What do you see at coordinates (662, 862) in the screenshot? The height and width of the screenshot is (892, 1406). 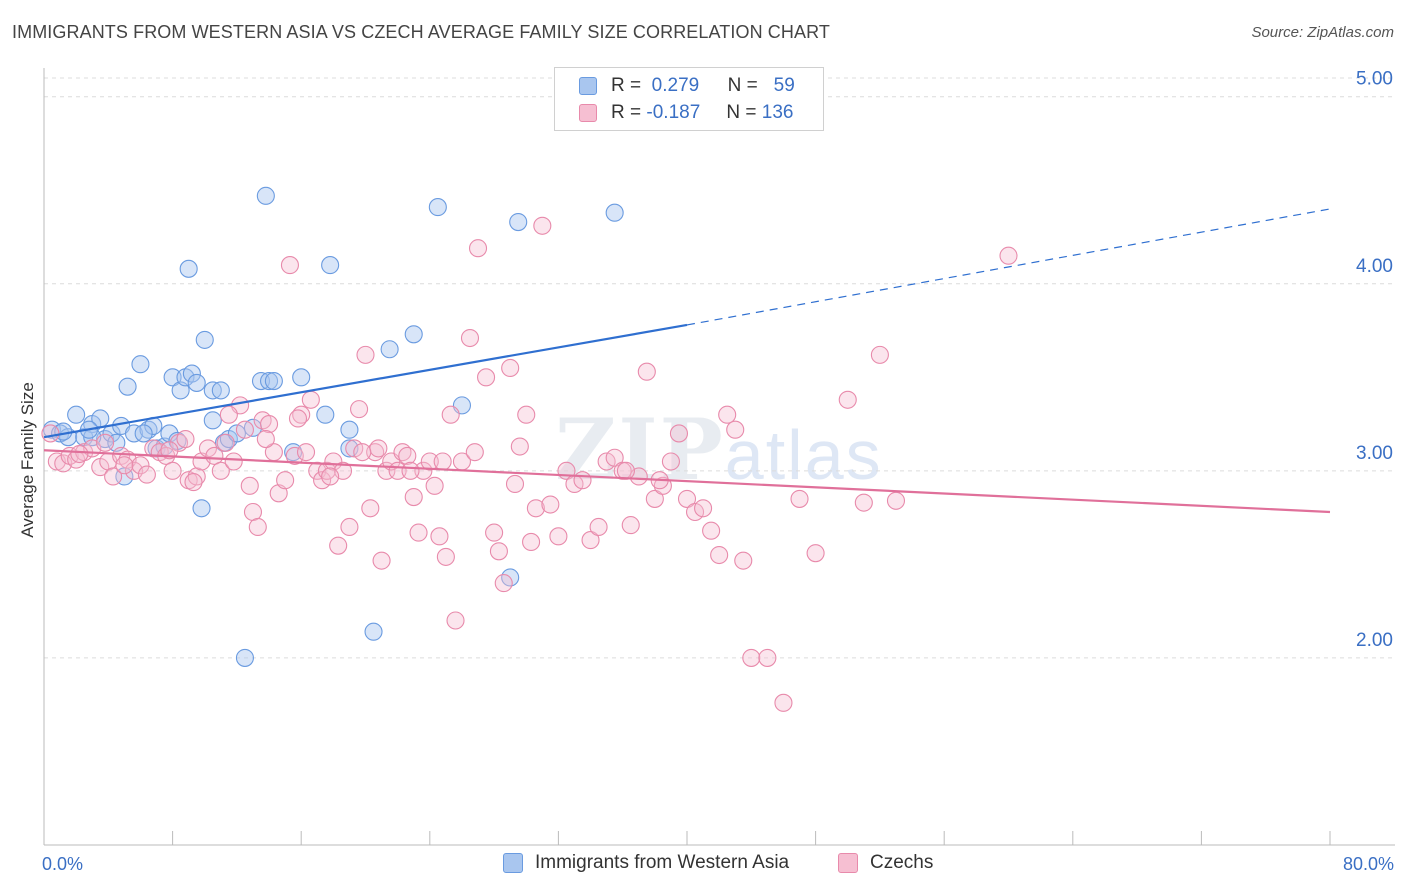 I see `bottom-legend-label-western-asia: Immigrants from Western Asia` at bounding box center [662, 862].